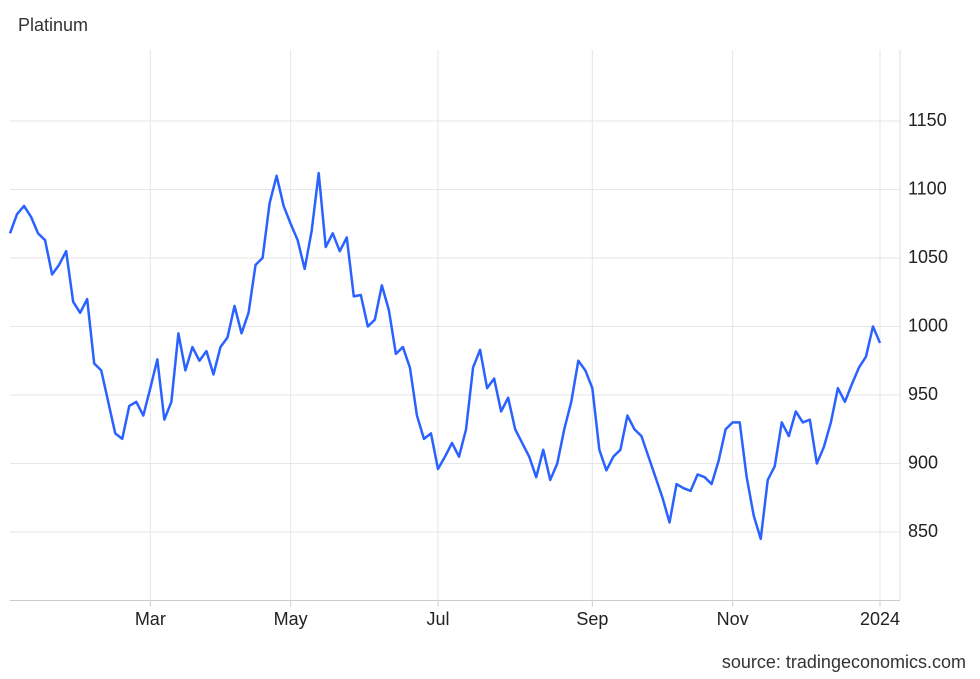 The image size is (980, 679). I want to click on y-tick-label: 1100, so click(927, 188).